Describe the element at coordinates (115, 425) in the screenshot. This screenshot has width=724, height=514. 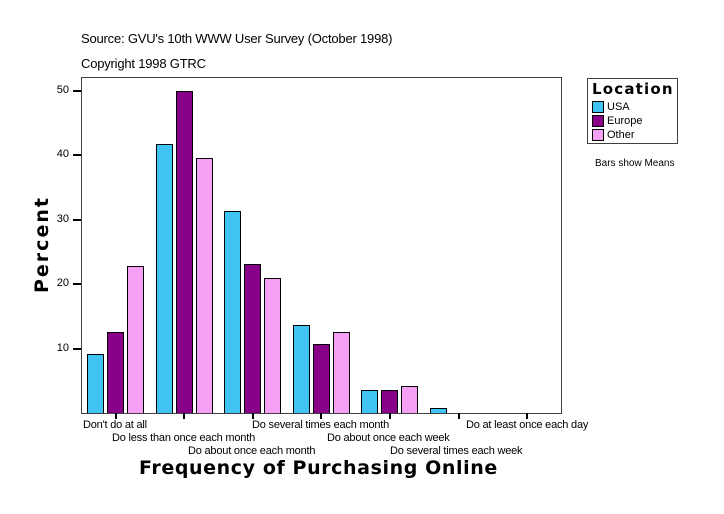
I see `x-tick-label: Don't do at all` at that location.